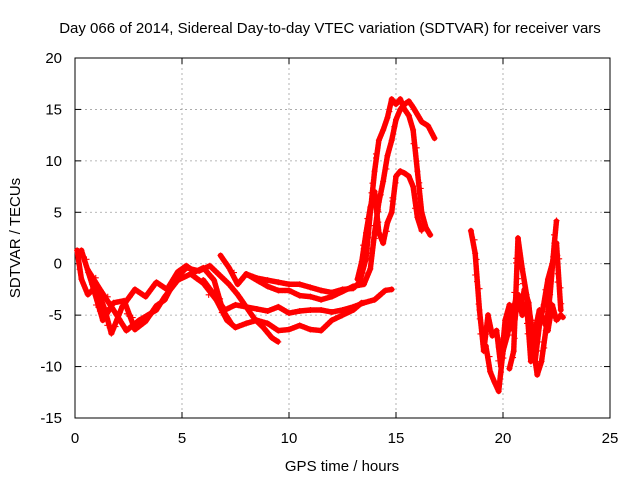 Image resolution: width=640 pixels, height=480 pixels. What do you see at coordinates (55, 315) in the screenshot?
I see `y-tick-label: -5` at bounding box center [55, 315].